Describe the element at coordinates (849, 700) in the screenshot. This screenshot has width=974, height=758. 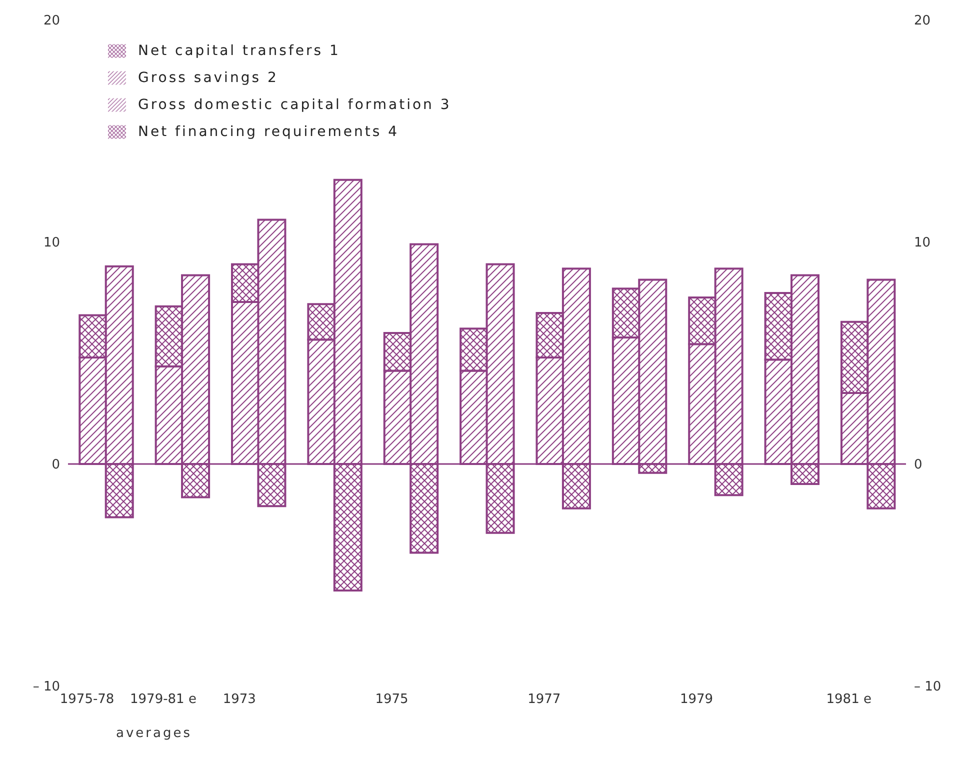
I see `x-tick-label: 1981 e` at that location.